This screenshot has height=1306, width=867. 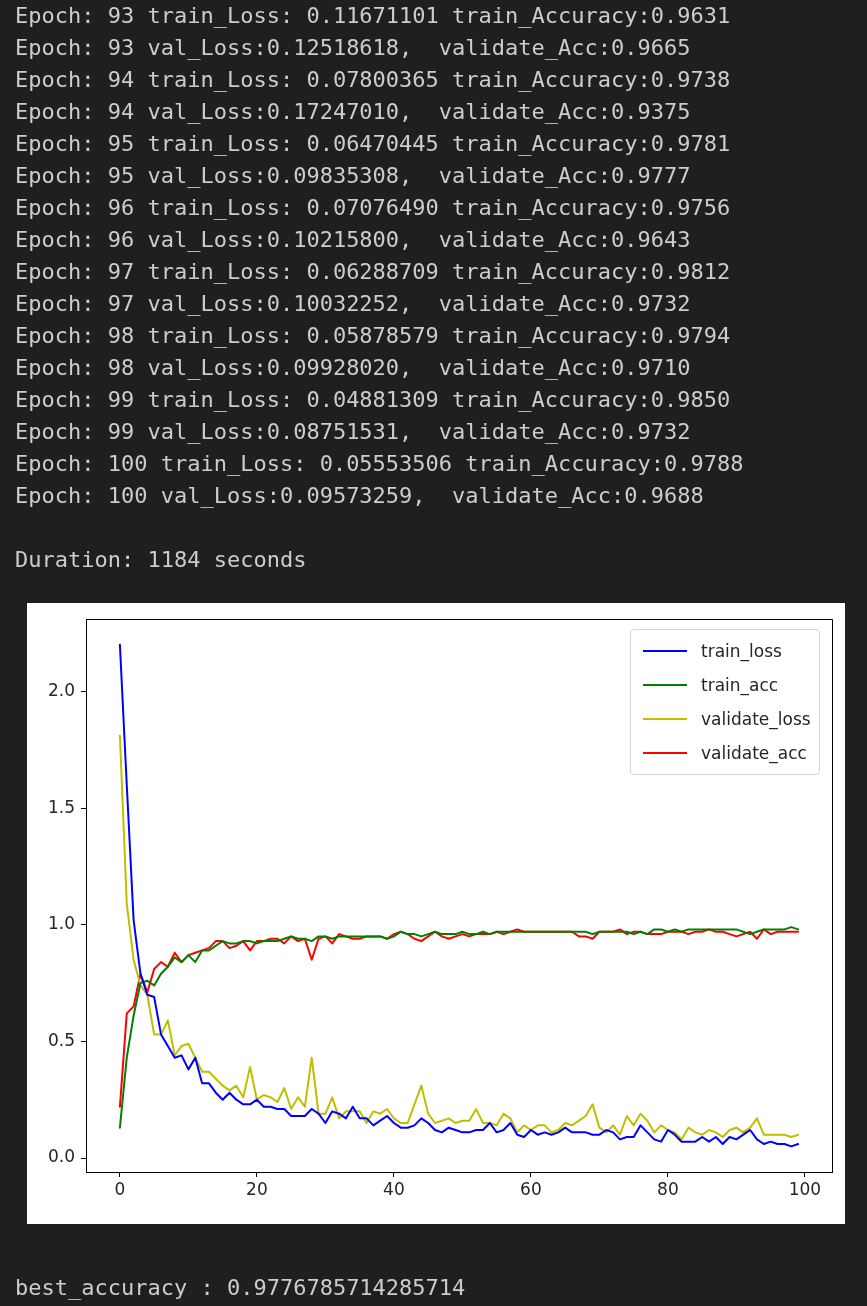 What do you see at coordinates (61, 1156) in the screenshot?
I see `y-tick-label: 0.0` at bounding box center [61, 1156].